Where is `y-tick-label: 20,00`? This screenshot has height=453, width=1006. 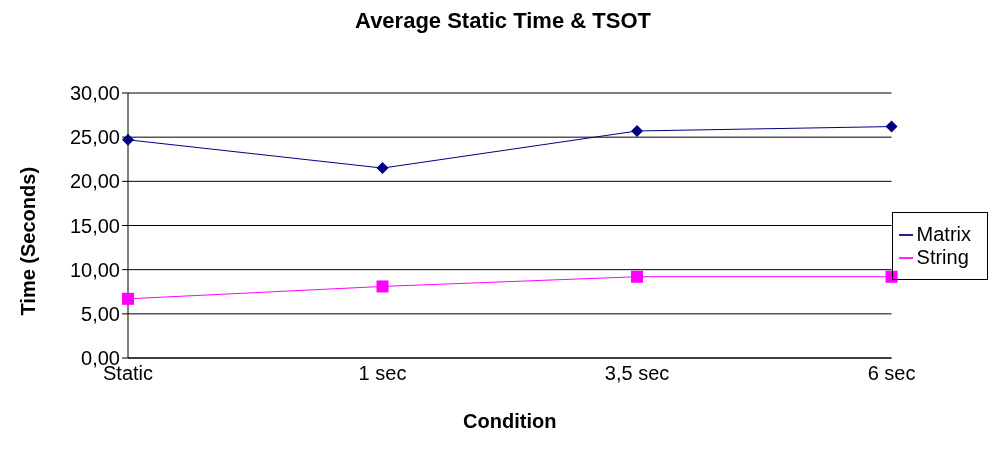 y-tick-label: 20,00 is located at coordinates (94, 181).